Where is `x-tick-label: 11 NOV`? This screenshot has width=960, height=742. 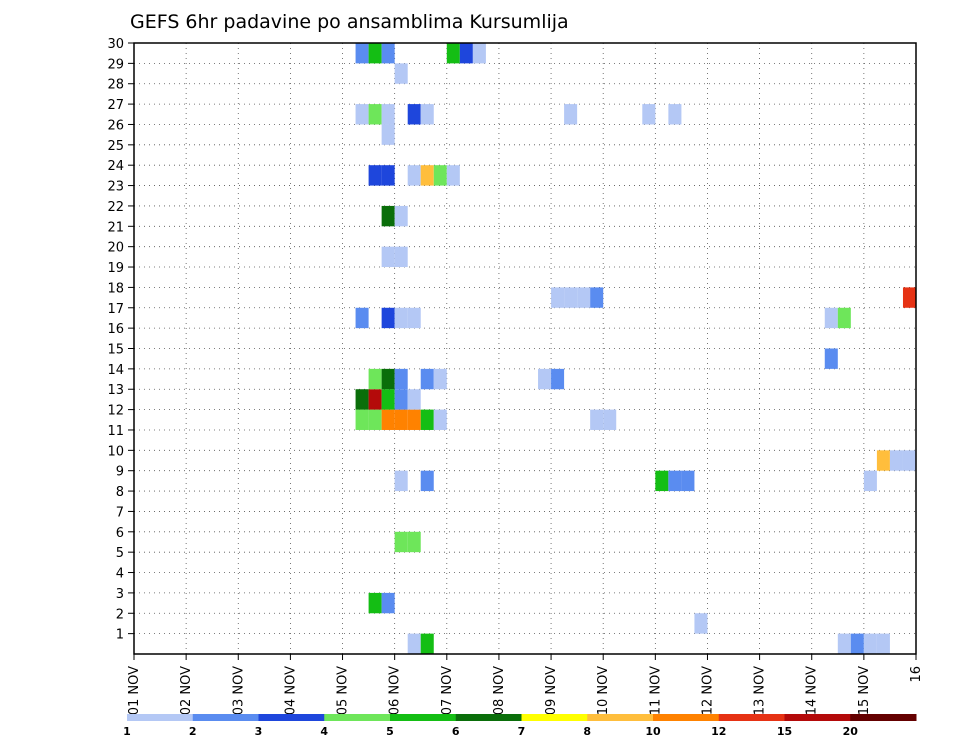
x-tick-label: 11 NOV is located at coordinates (655, 690).